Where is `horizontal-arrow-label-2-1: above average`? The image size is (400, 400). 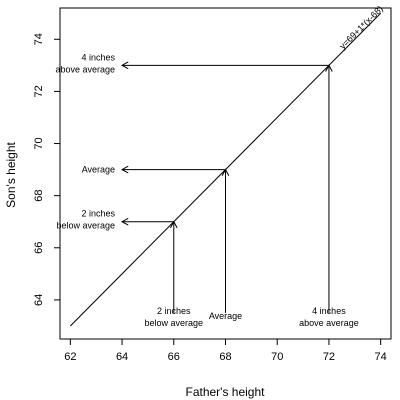 horizontal-arrow-label-2-1: above average is located at coordinates (86, 69).